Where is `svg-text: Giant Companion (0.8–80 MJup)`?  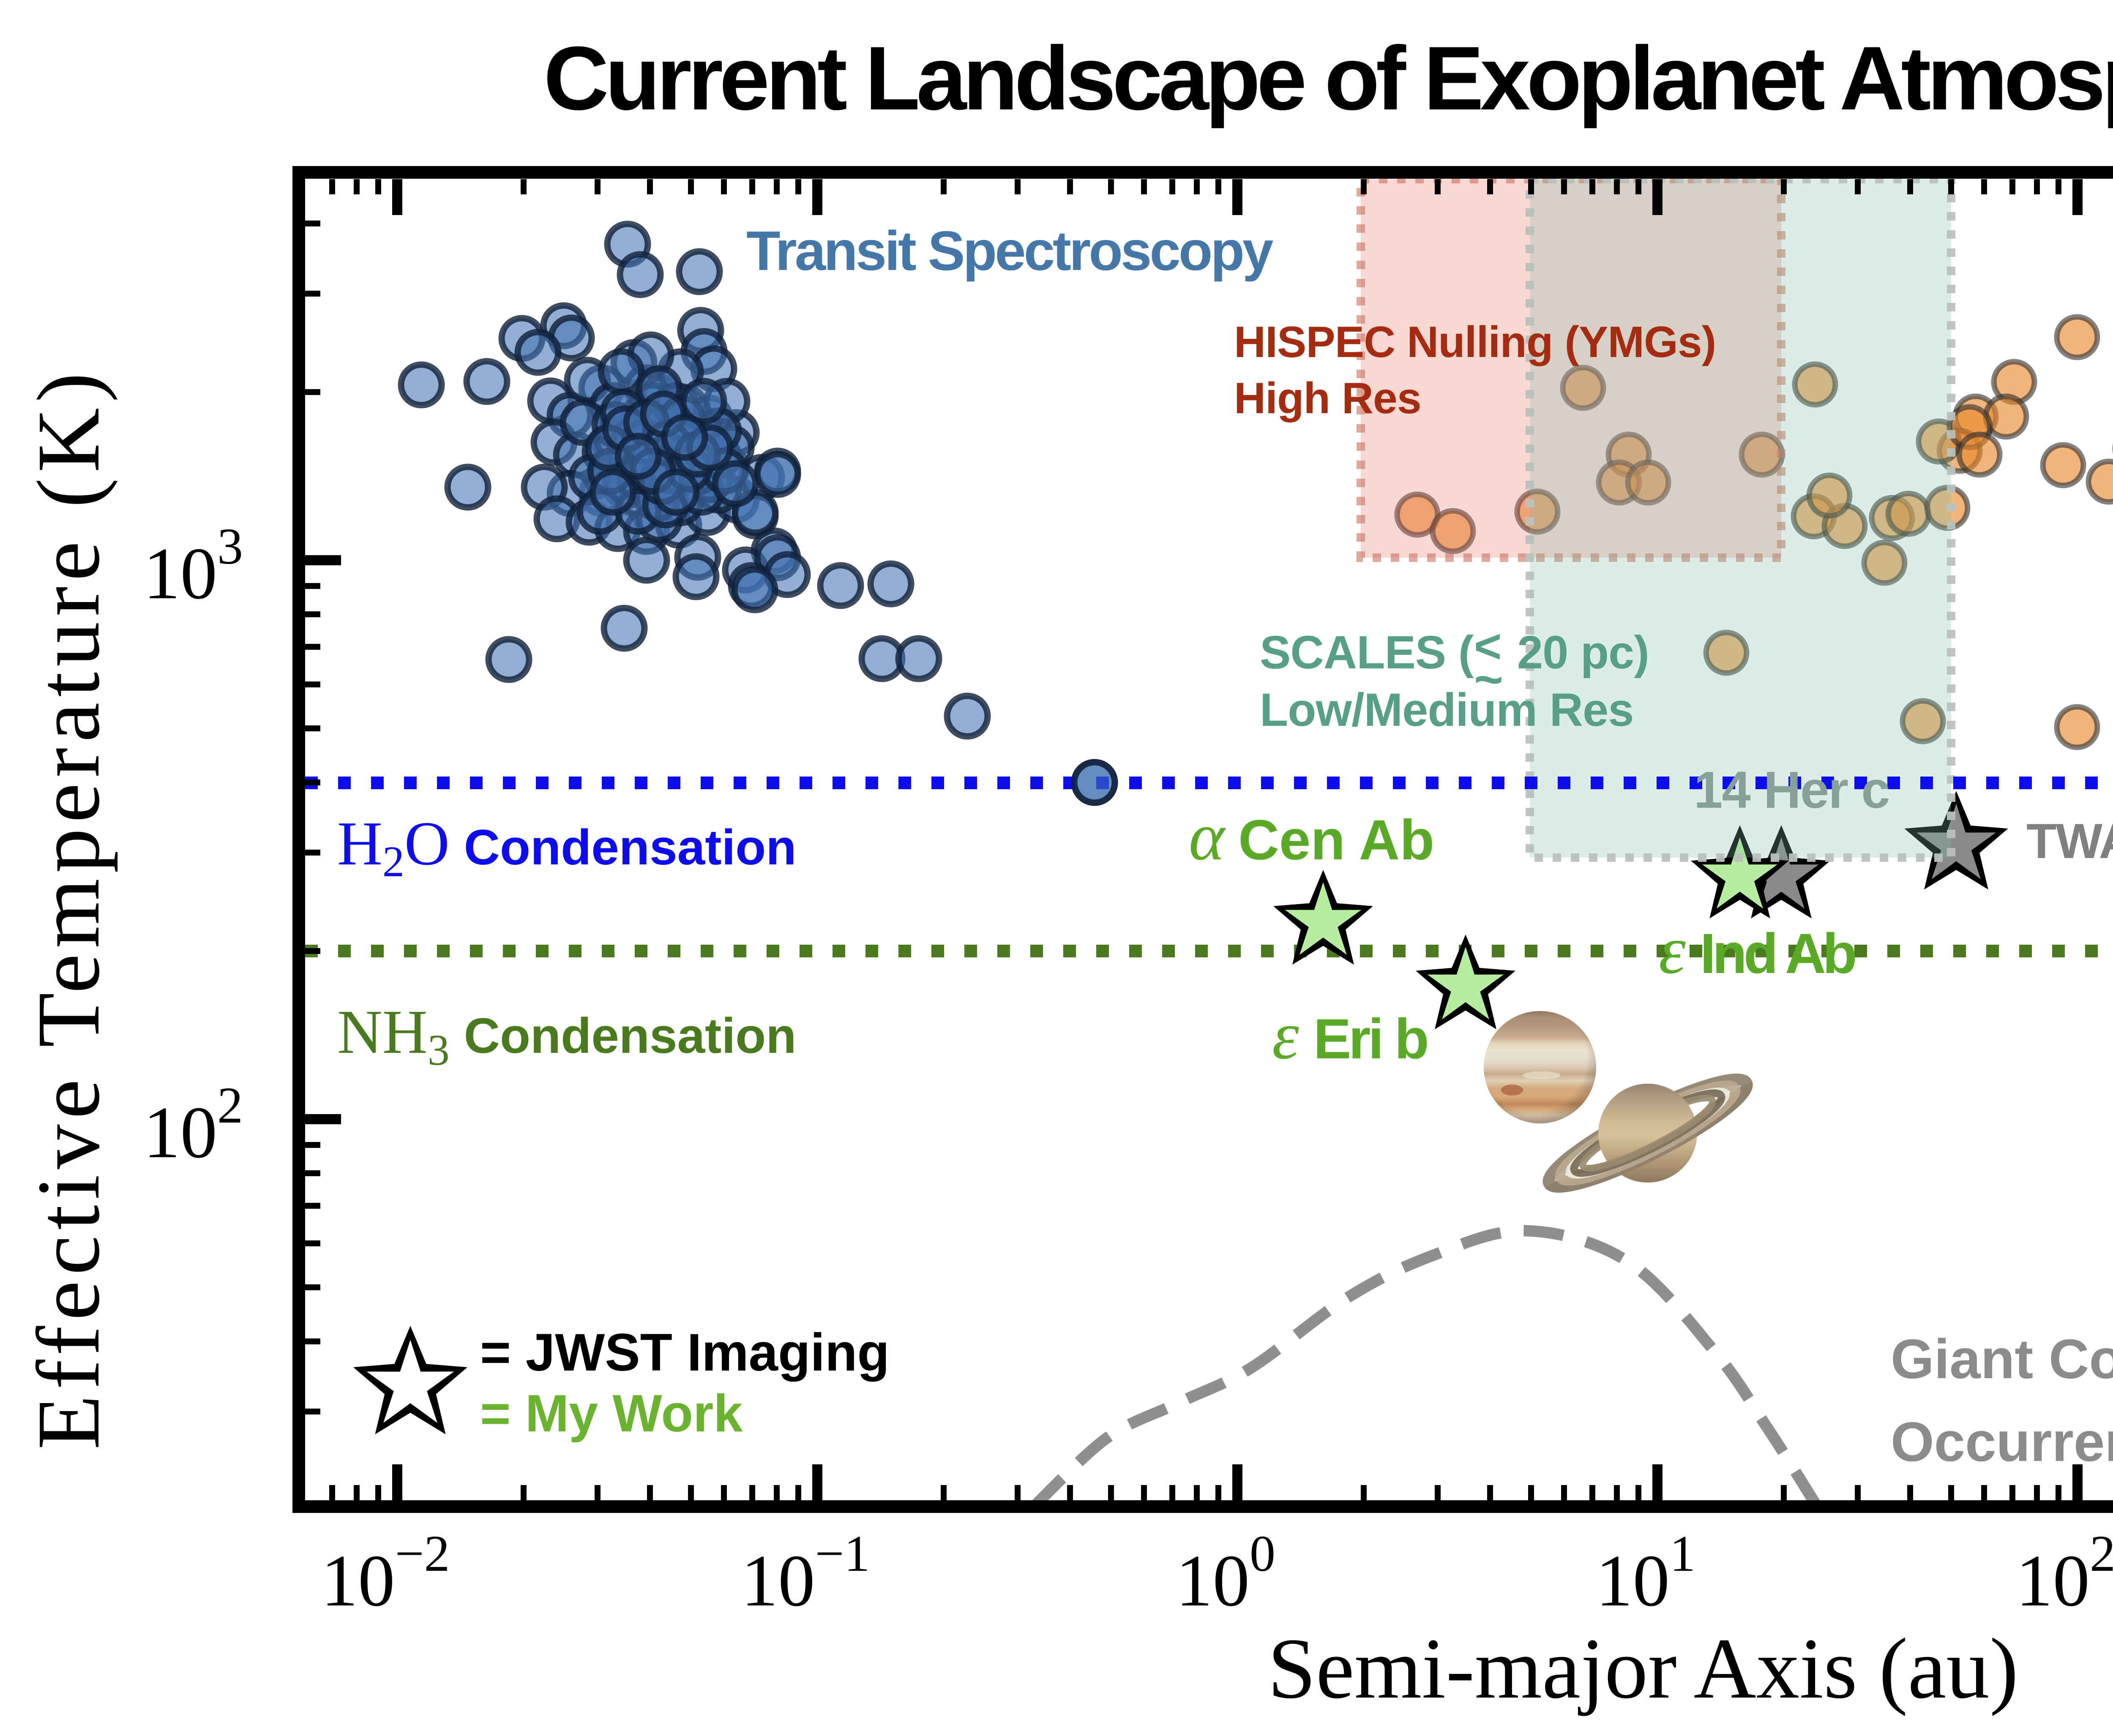 svg-text: Giant Companion (0.8–80 MJup) is located at coordinates (2002, 1360).